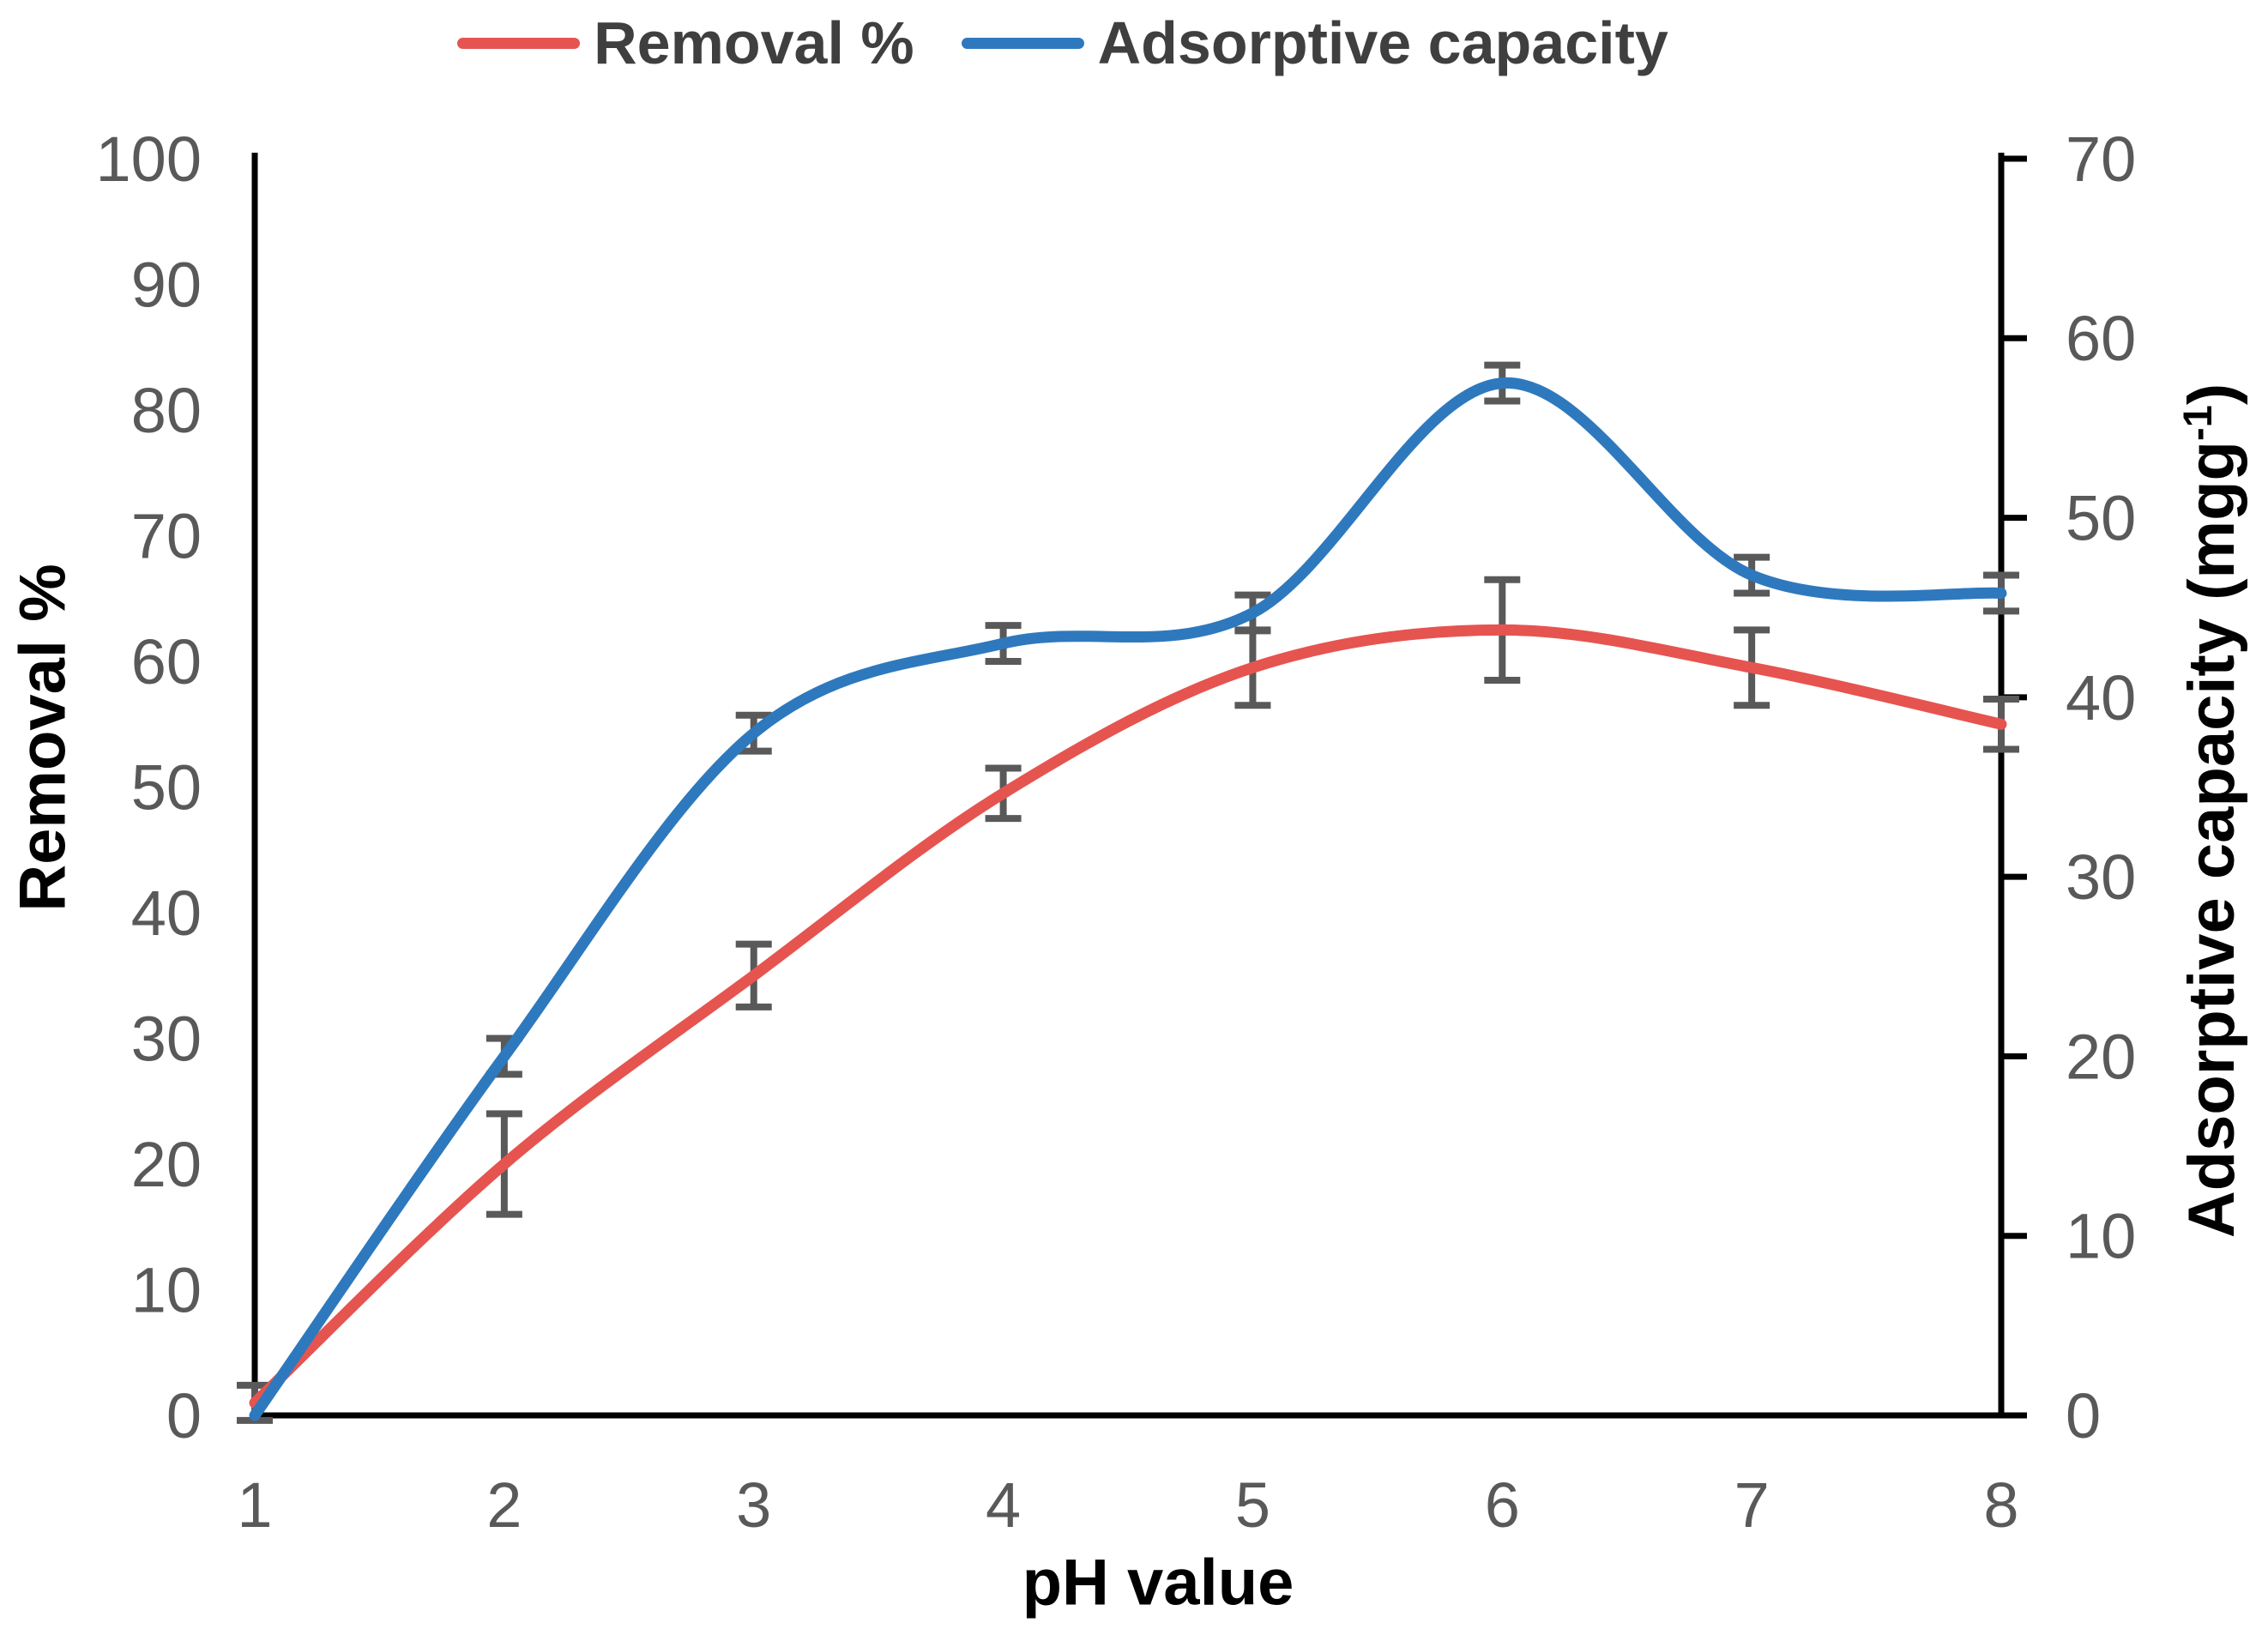 This screenshot has height=1641, width=2268. Describe the element at coordinates (167, 1039) in the screenshot. I see `left-axis-tick-label: 30` at that location.